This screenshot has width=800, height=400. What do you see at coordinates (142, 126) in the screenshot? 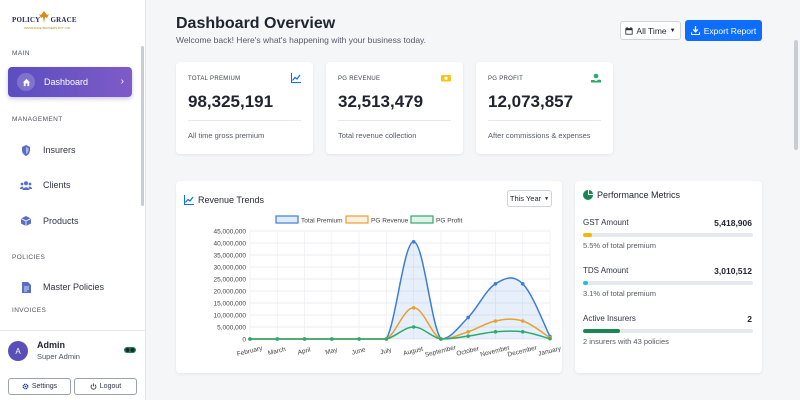
I see `sidebar-scrollbar` at bounding box center [142, 126].